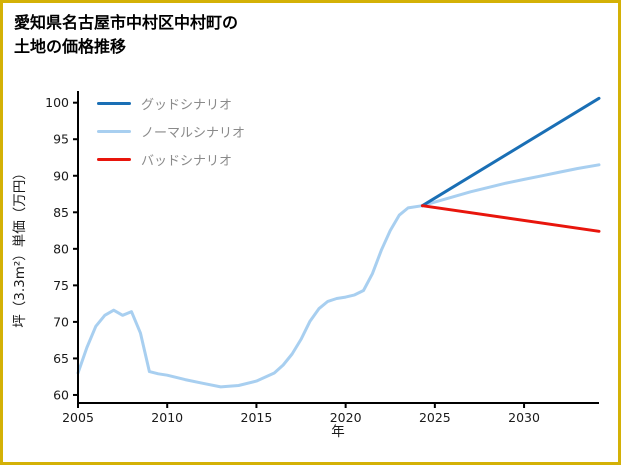 The image size is (621, 465). What do you see at coordinates (61, 139) in the screenshot?
I see `y-tick-label: 95` at bounding box center [61, 139].